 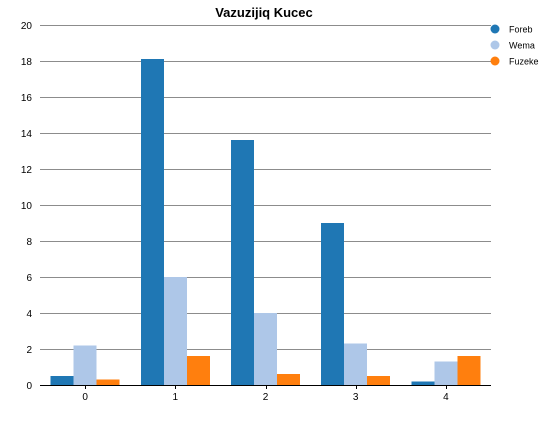 I want to click on x-tick-label: 2, so click(x=266, y=397).